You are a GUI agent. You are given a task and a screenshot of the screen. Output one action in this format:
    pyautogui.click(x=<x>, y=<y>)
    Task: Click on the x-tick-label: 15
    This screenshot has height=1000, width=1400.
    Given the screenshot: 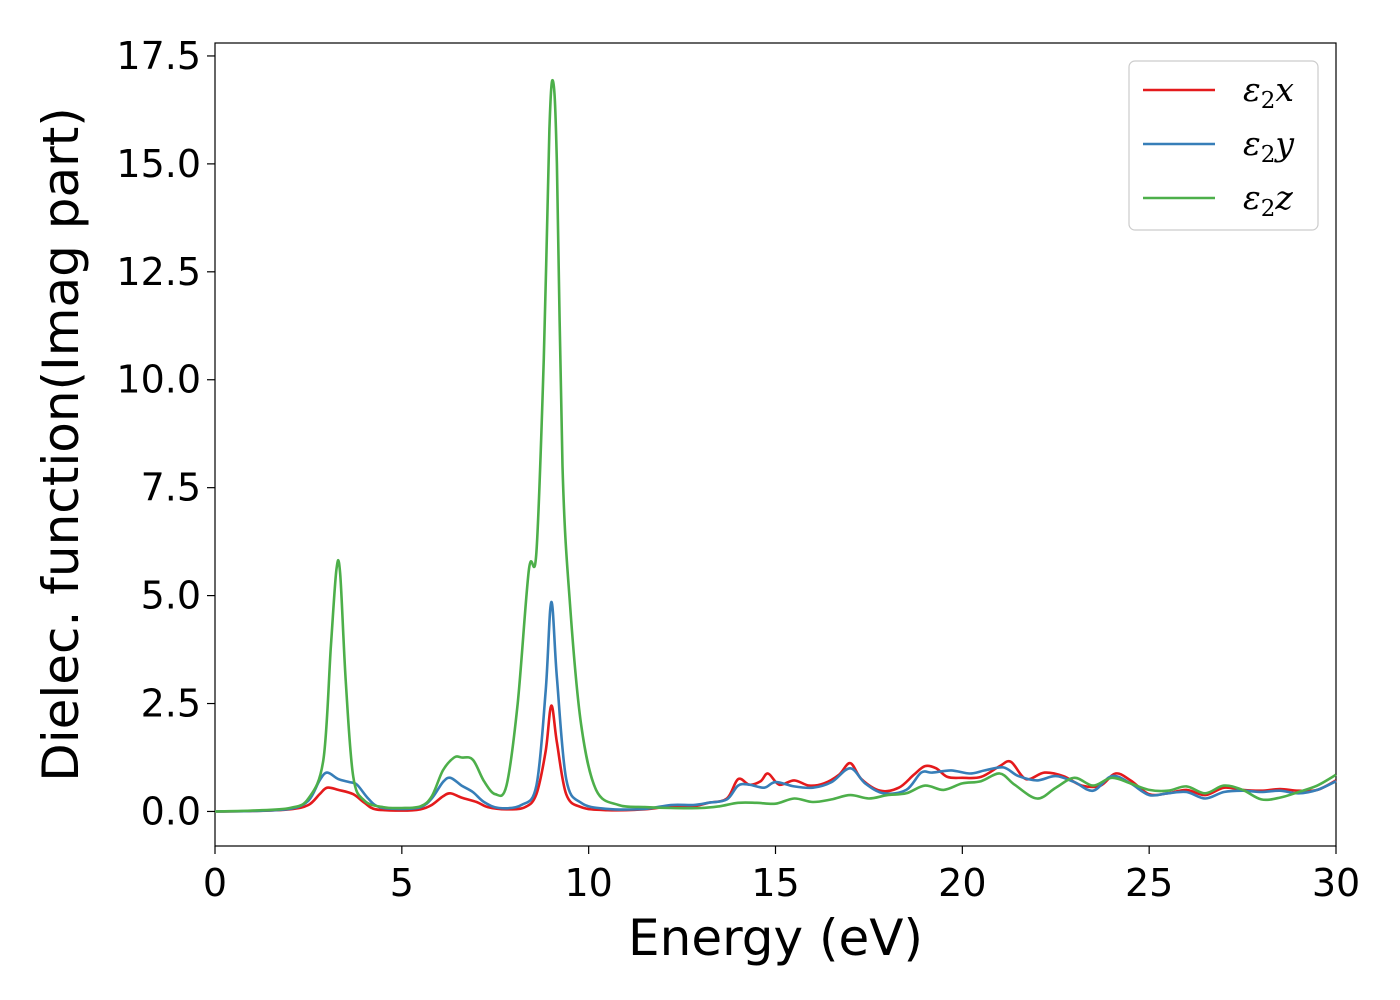 What is the action you would take?
    pyautogui.click(x=775, y=883)
    